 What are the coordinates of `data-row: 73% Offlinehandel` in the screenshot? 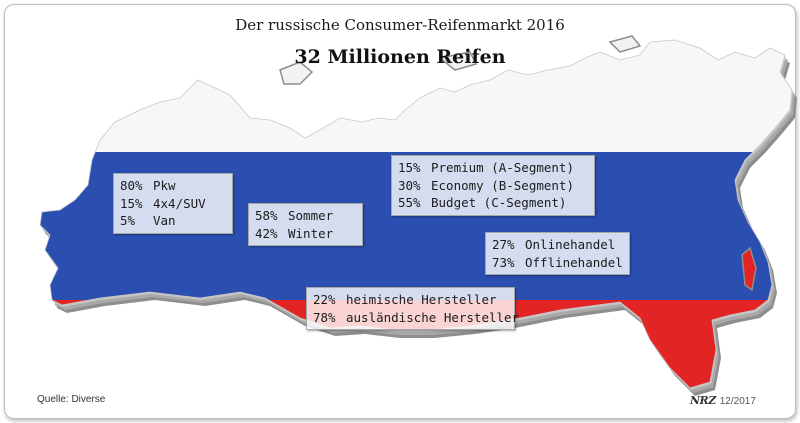 It's located at (557, 263).